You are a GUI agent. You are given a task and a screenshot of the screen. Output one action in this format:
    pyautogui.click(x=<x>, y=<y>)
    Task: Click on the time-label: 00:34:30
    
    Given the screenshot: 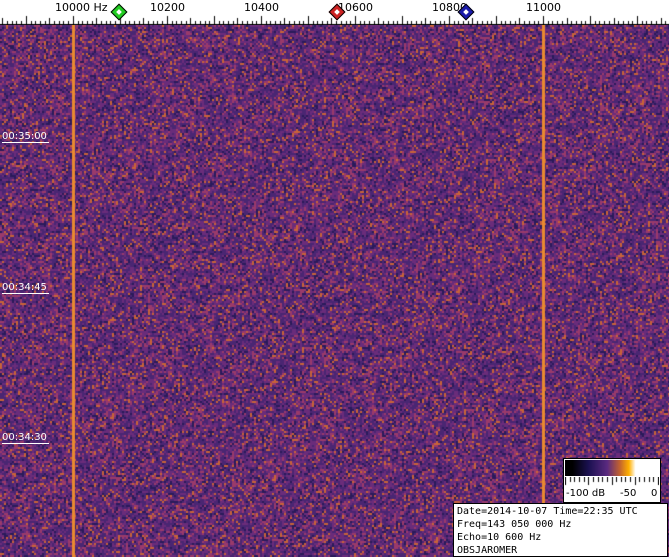 What is the action you would take?
    pyautogui.click(x=25, y=438)
    